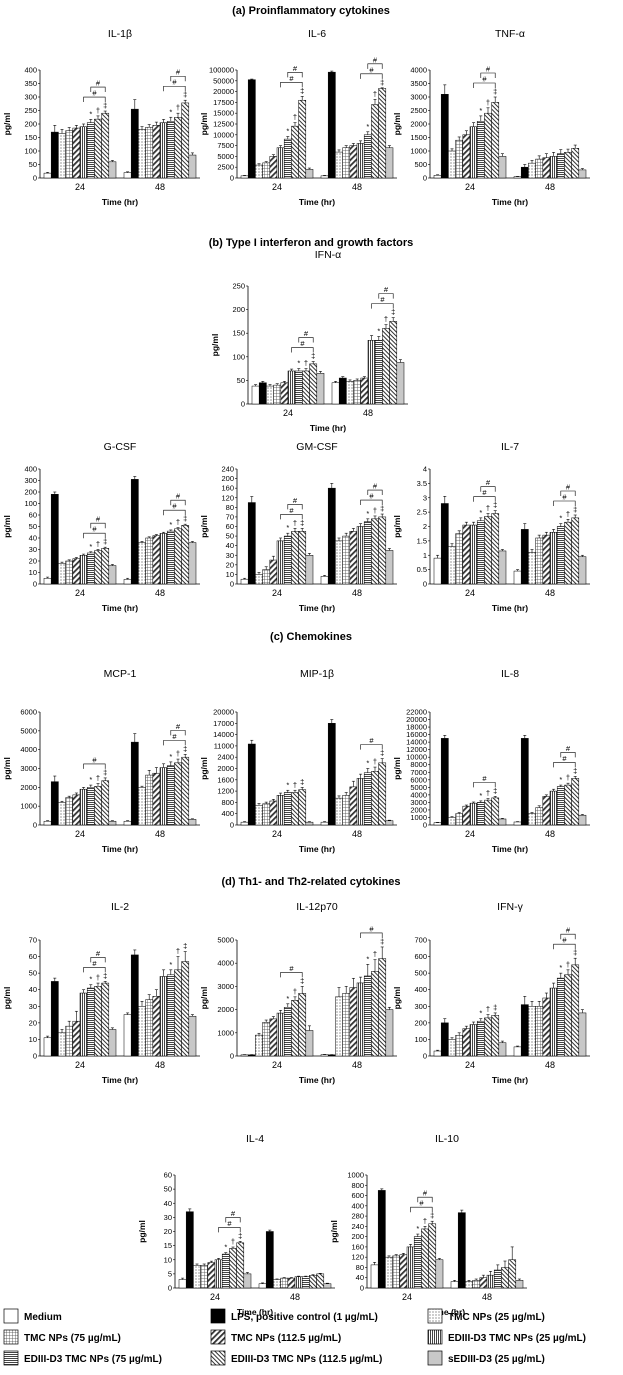 Image resolution: width=623 pixels, height=1375 pixels. What do you see at coordinates (225, 167) in the screenshot?
I see `y-tick-label: 2500` at bounding box center [225, 167].